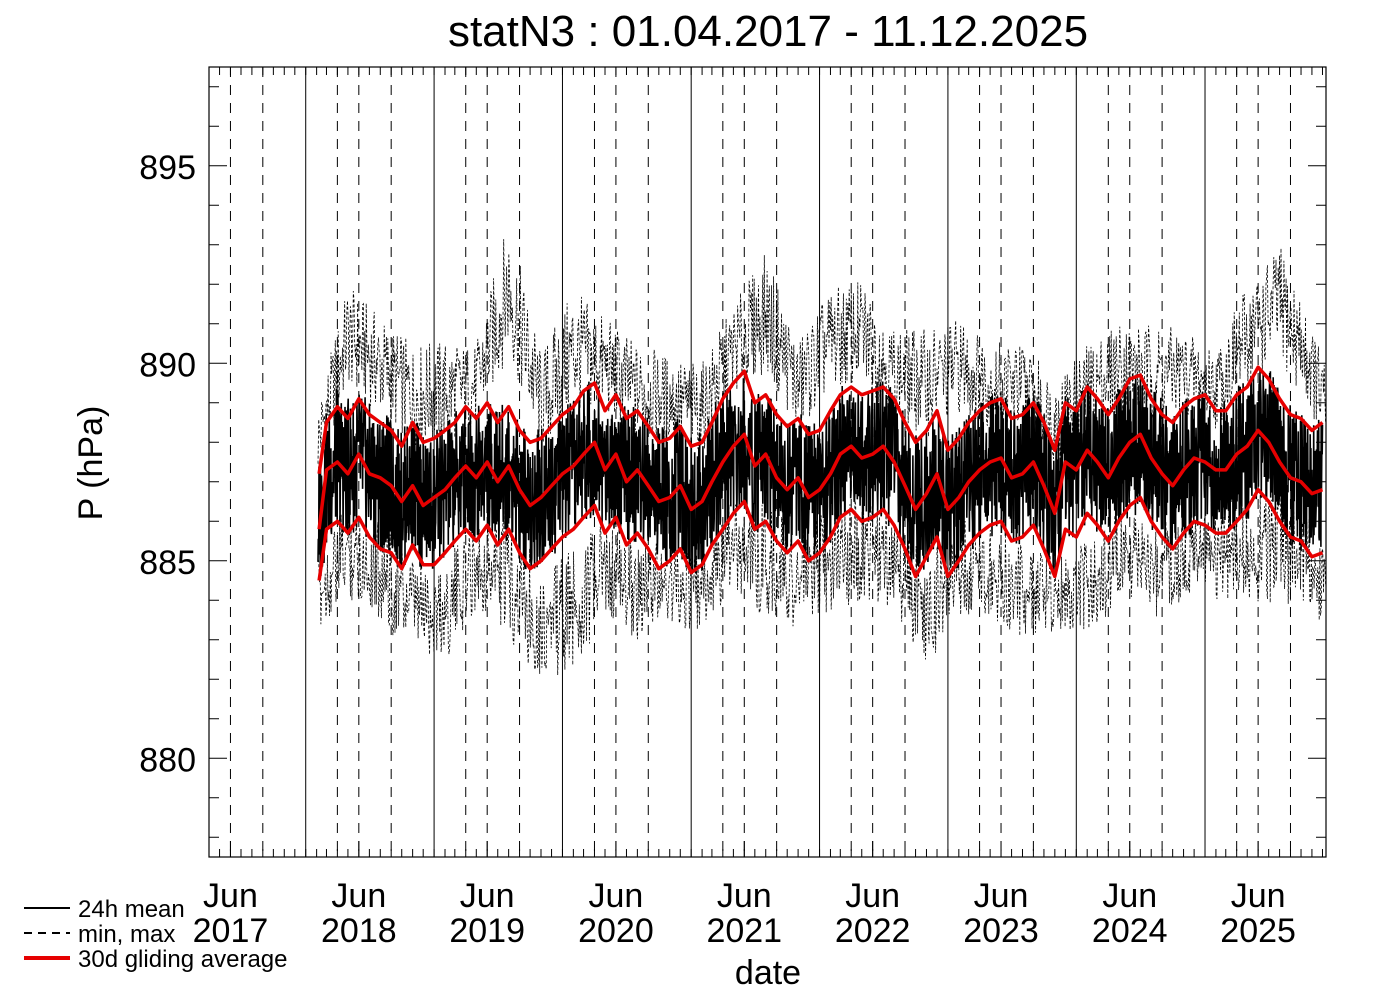 The height and width of the screenshot is (992, 1388). I want to click on x-tick-label-year: 2017, so click(231, 931).